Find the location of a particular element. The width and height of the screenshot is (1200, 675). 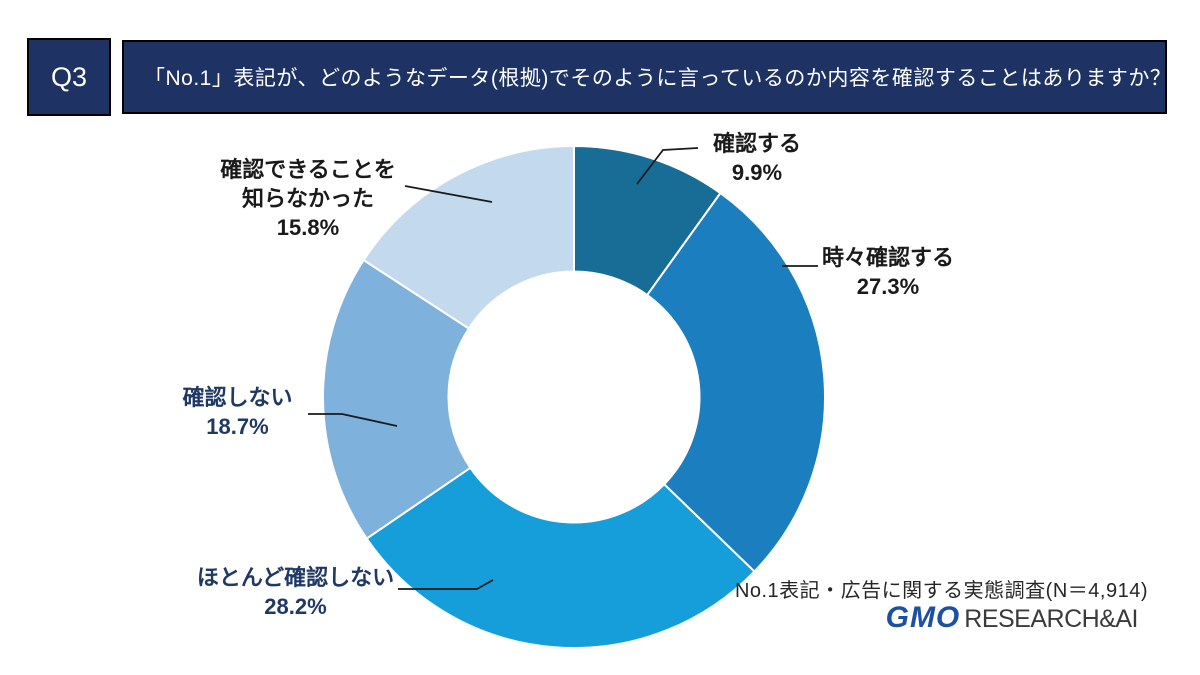

segment-label-text: ほとんど確認しない is located at coordinates (295, 577).